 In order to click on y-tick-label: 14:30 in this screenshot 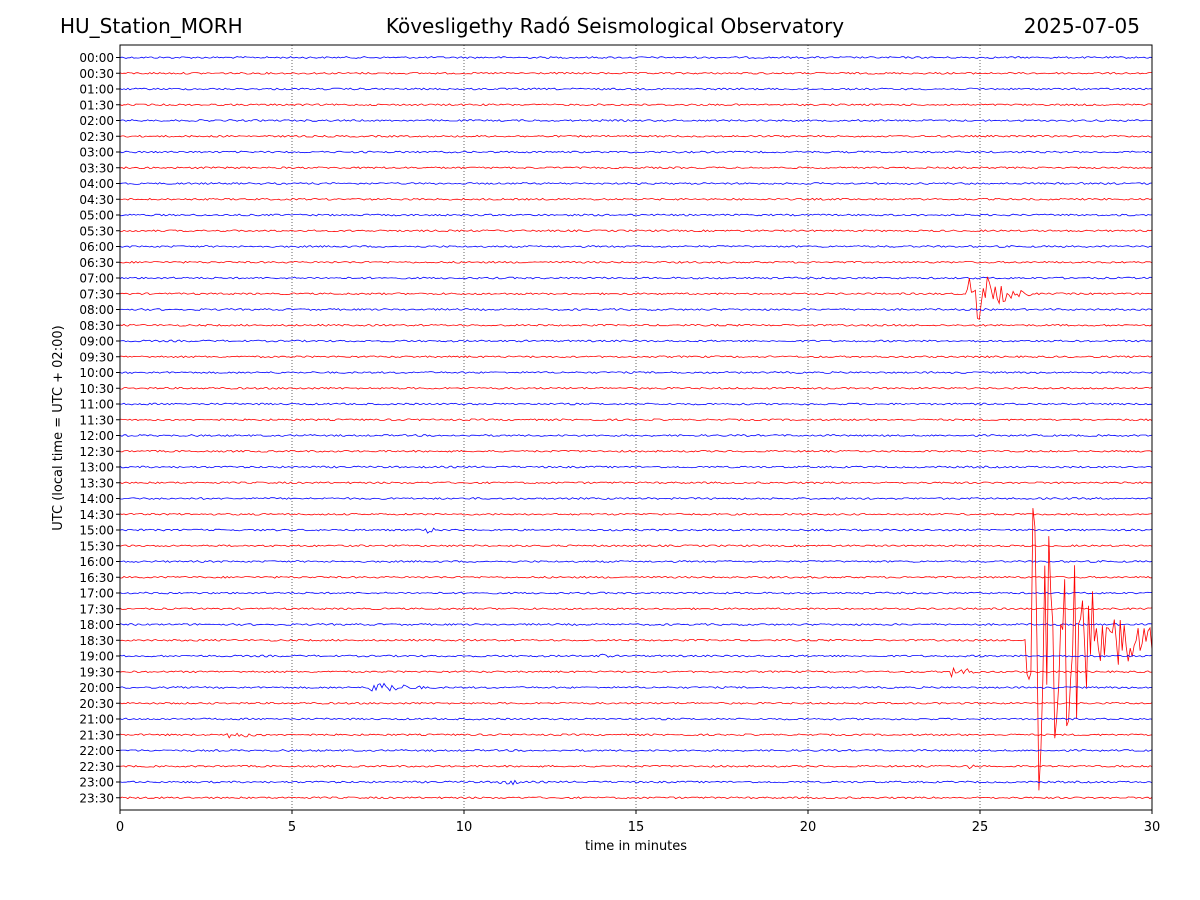, I will do `click(96, 515)`.